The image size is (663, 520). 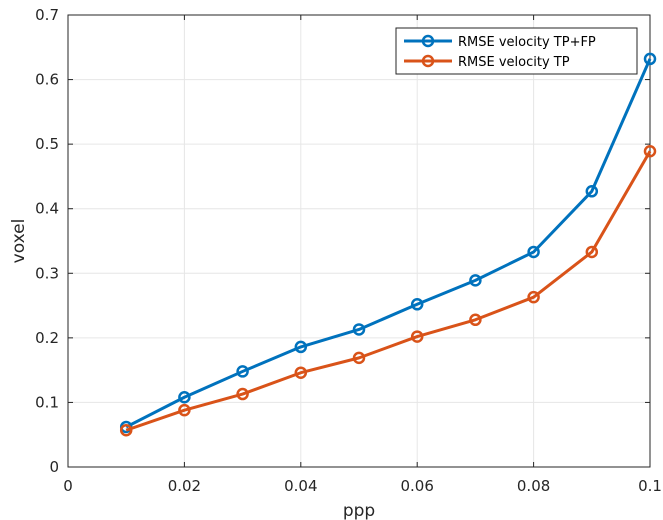 What do you see at coordinates (47, 144) in the screenshot?
I see `y-tick-label: 0.5` at bounding box center [47, 144].